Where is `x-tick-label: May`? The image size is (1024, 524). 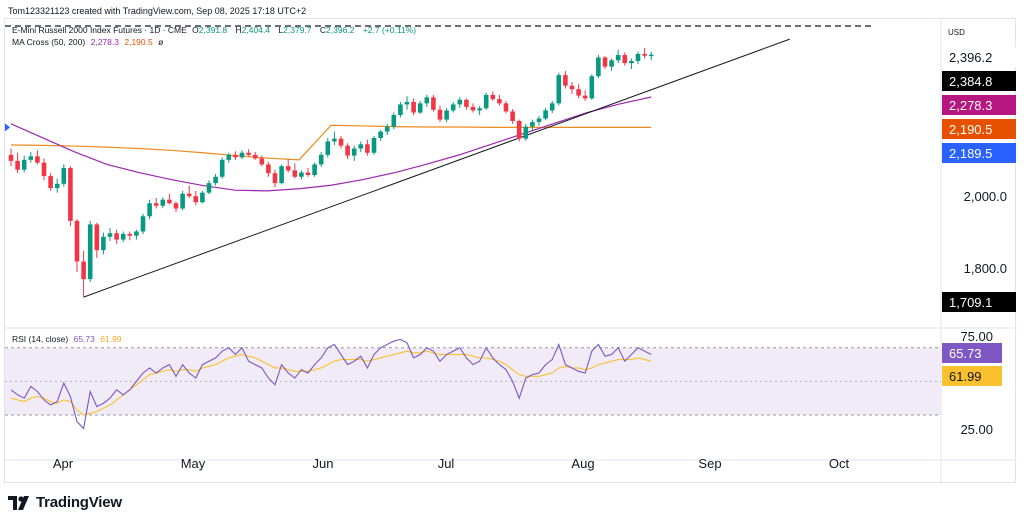
x-tick-label: May is located at coordinates (193, 463).